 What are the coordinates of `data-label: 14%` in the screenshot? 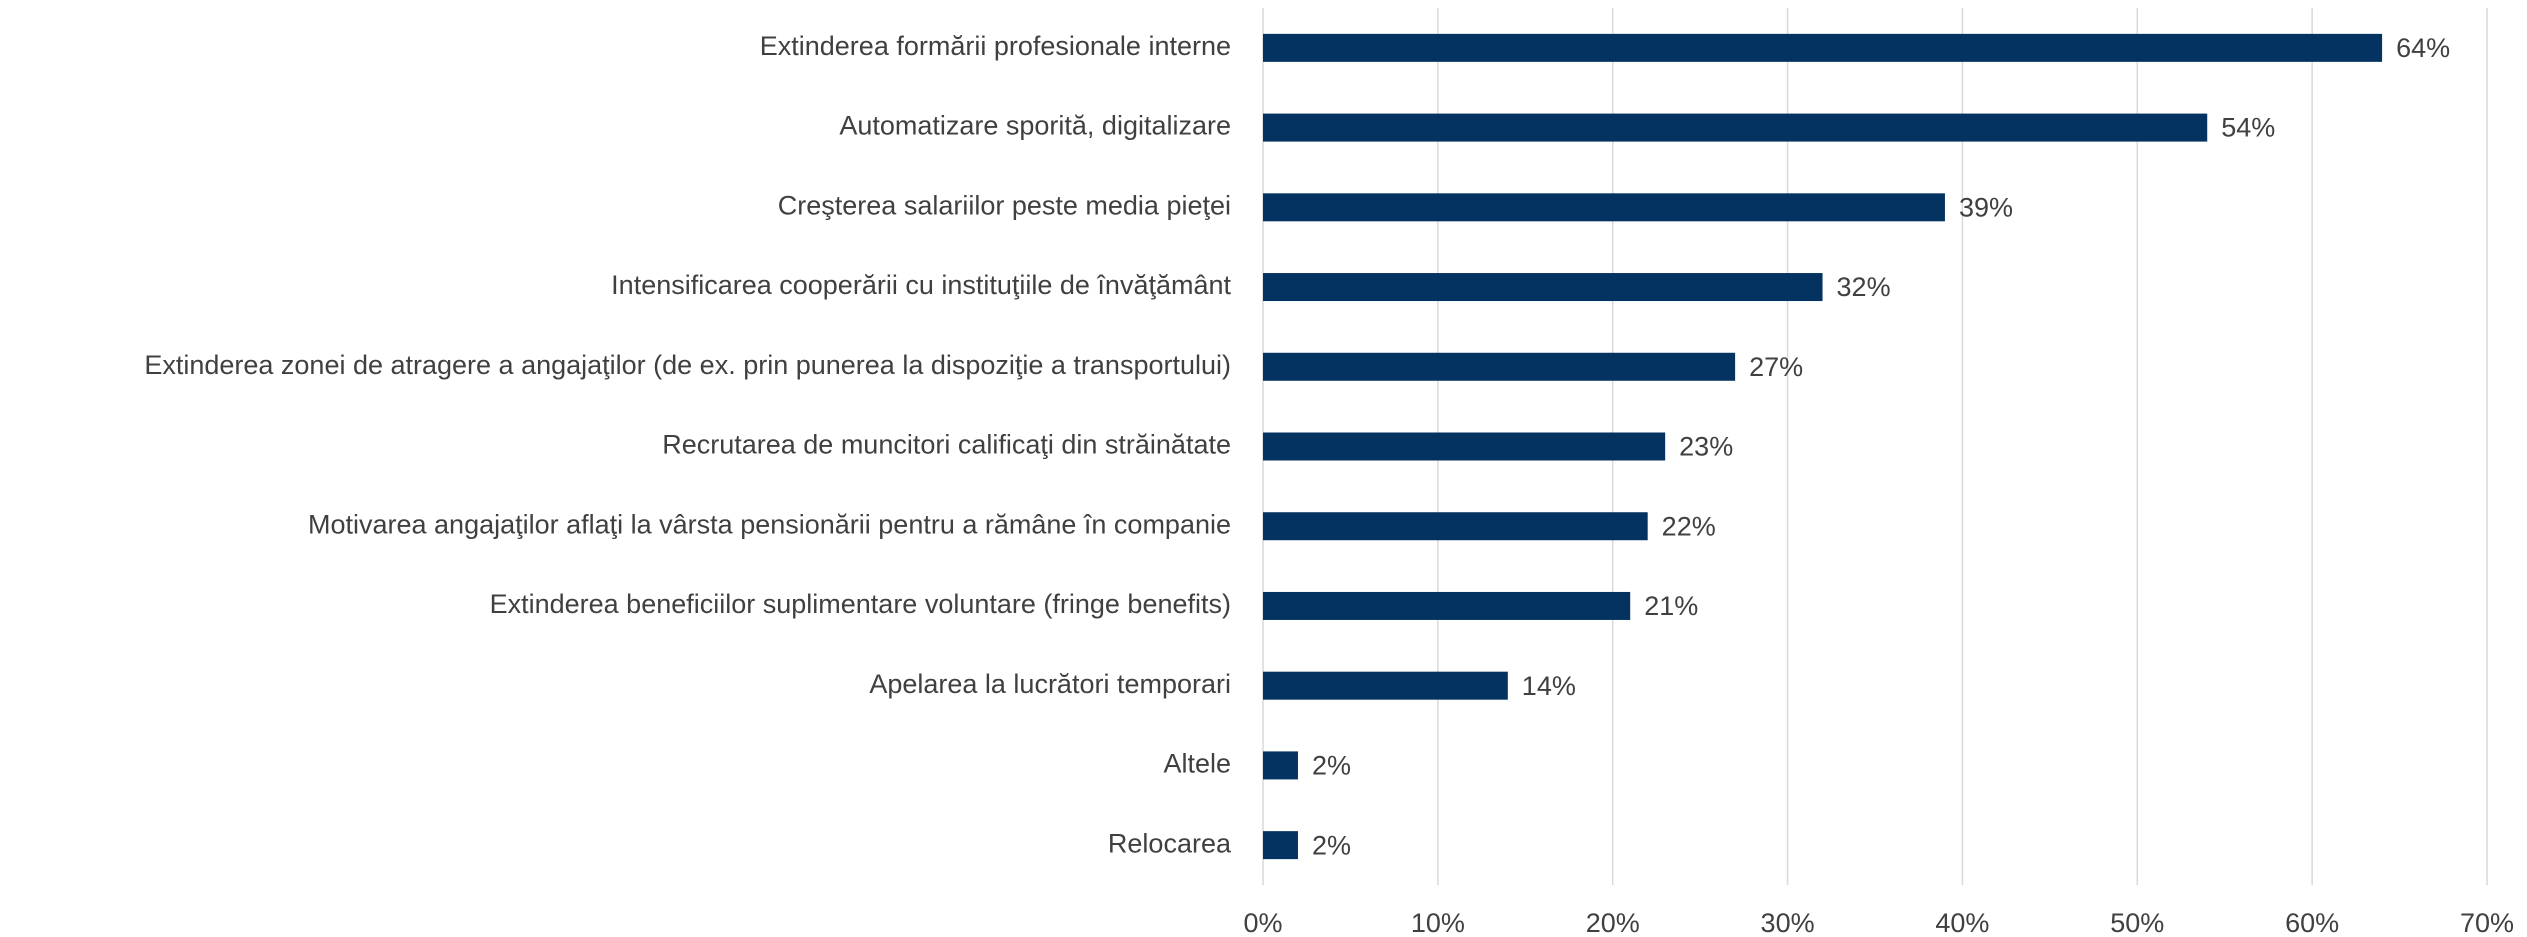 It's located at (1549, 686).